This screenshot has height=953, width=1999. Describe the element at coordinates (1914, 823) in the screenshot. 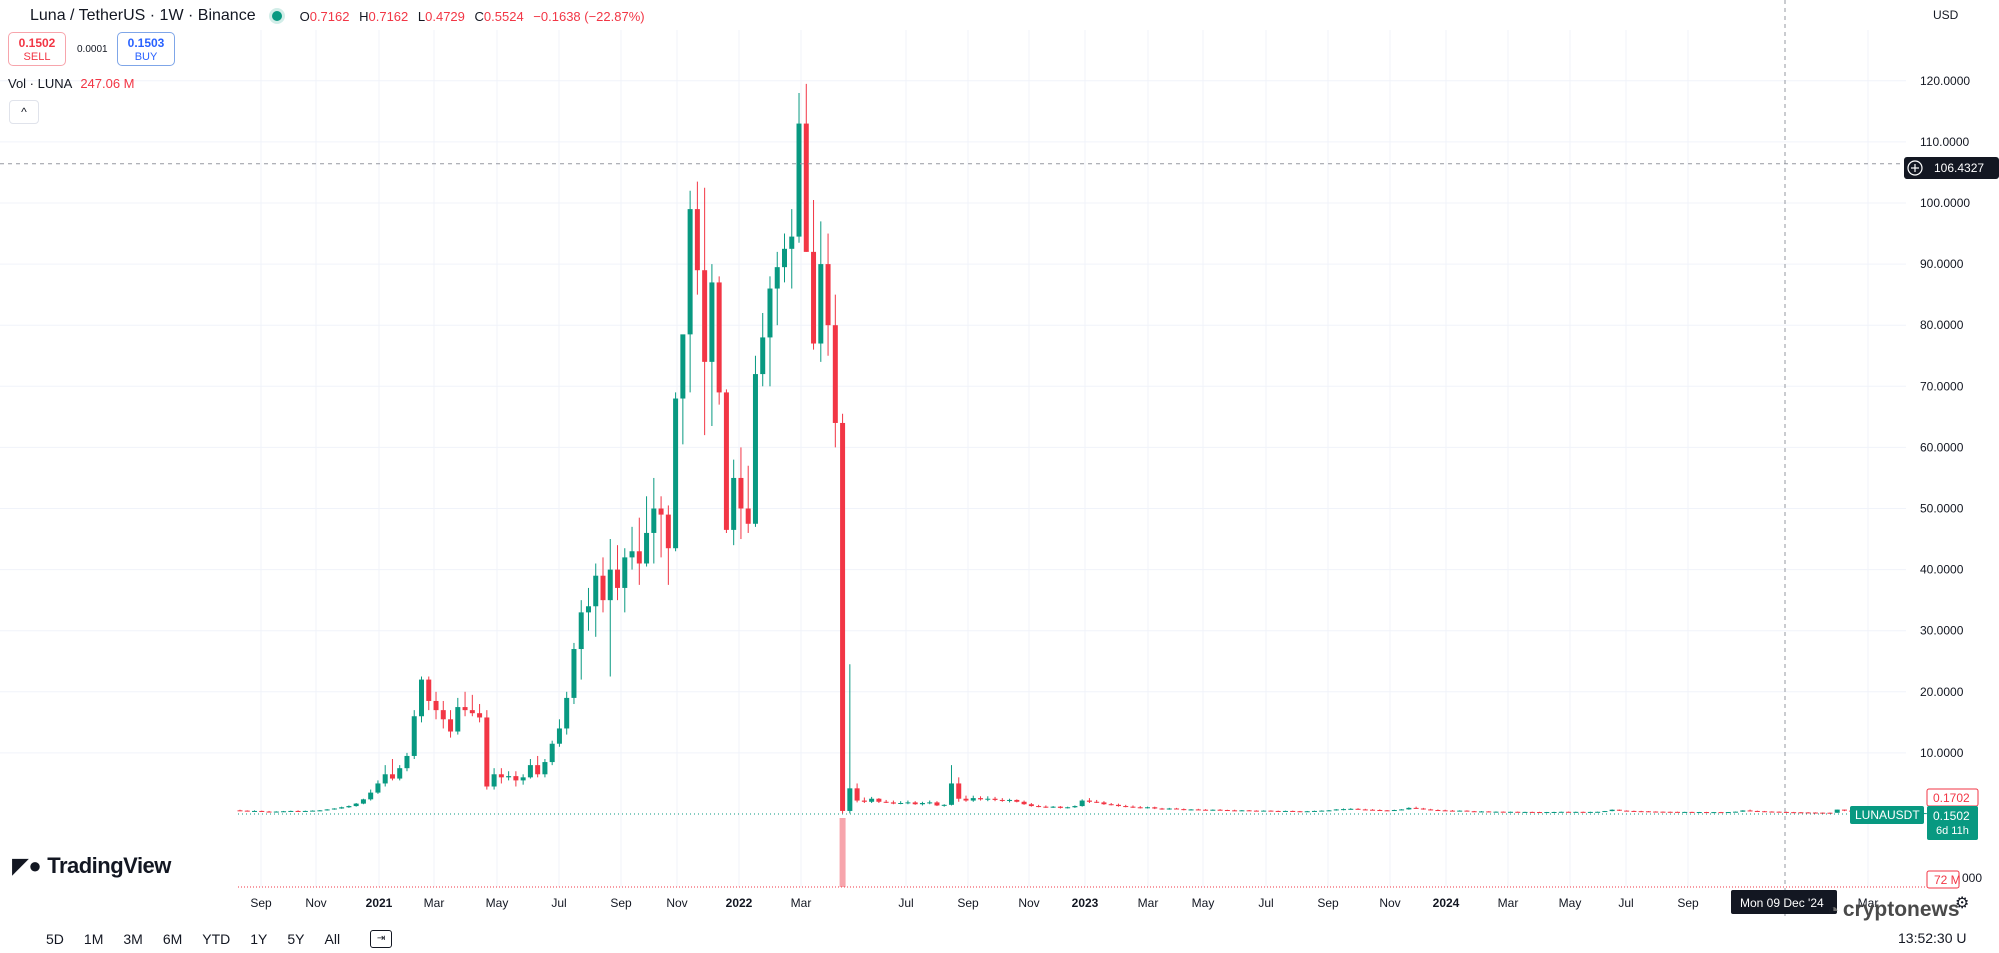

I see `symbol-last-price-tag: LUNAUSDT 0.1502 6d 11h` at that location.